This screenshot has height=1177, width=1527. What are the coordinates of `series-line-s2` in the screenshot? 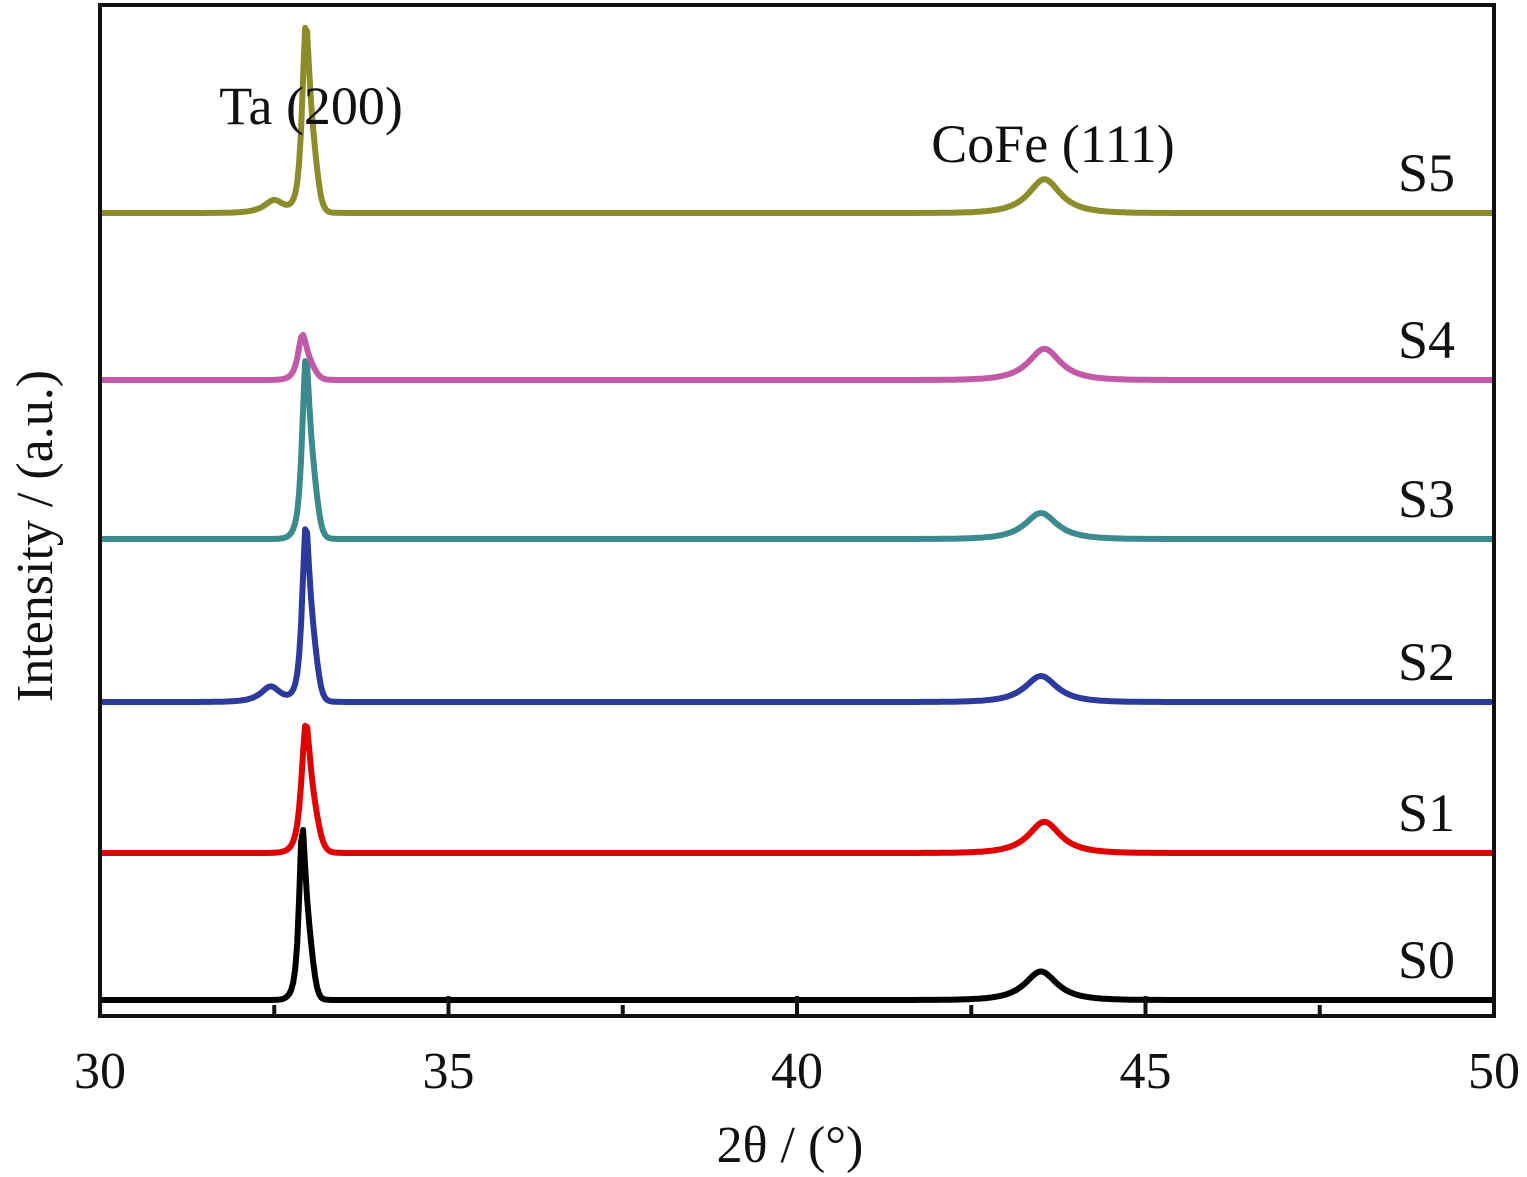 It's located at (797, 615).